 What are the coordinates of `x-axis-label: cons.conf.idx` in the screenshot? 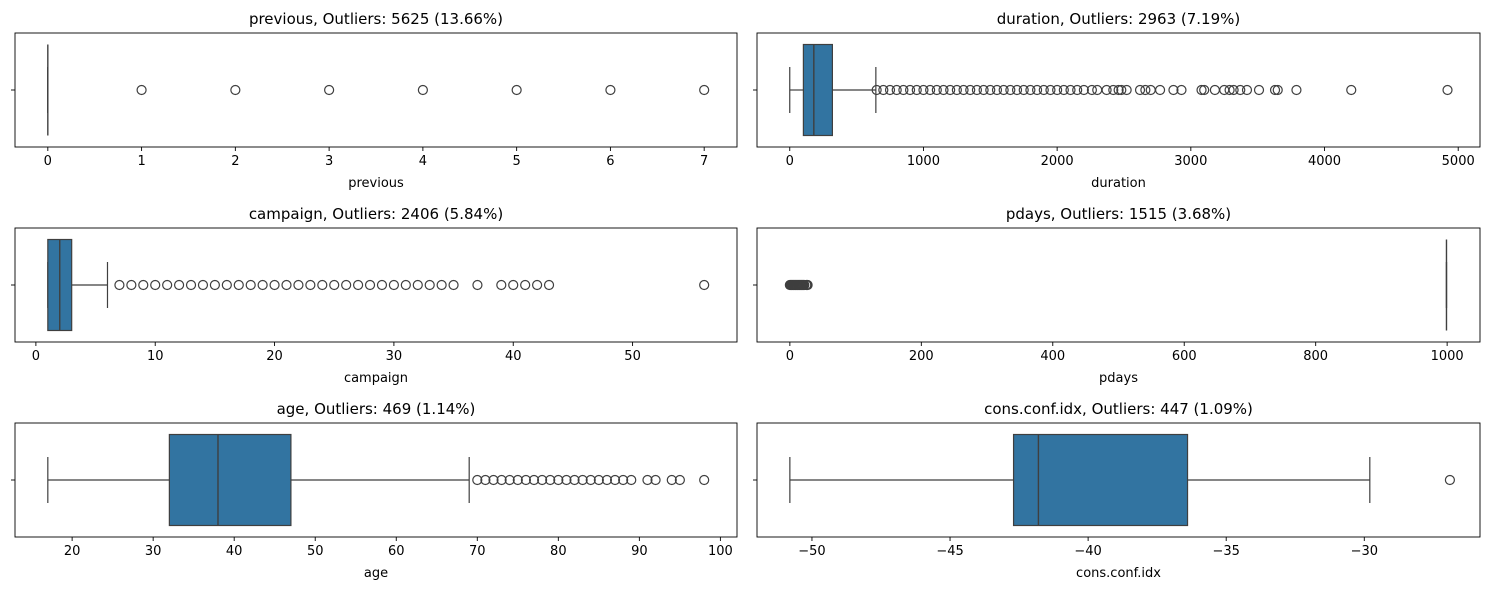 It's located at (1118, 573).